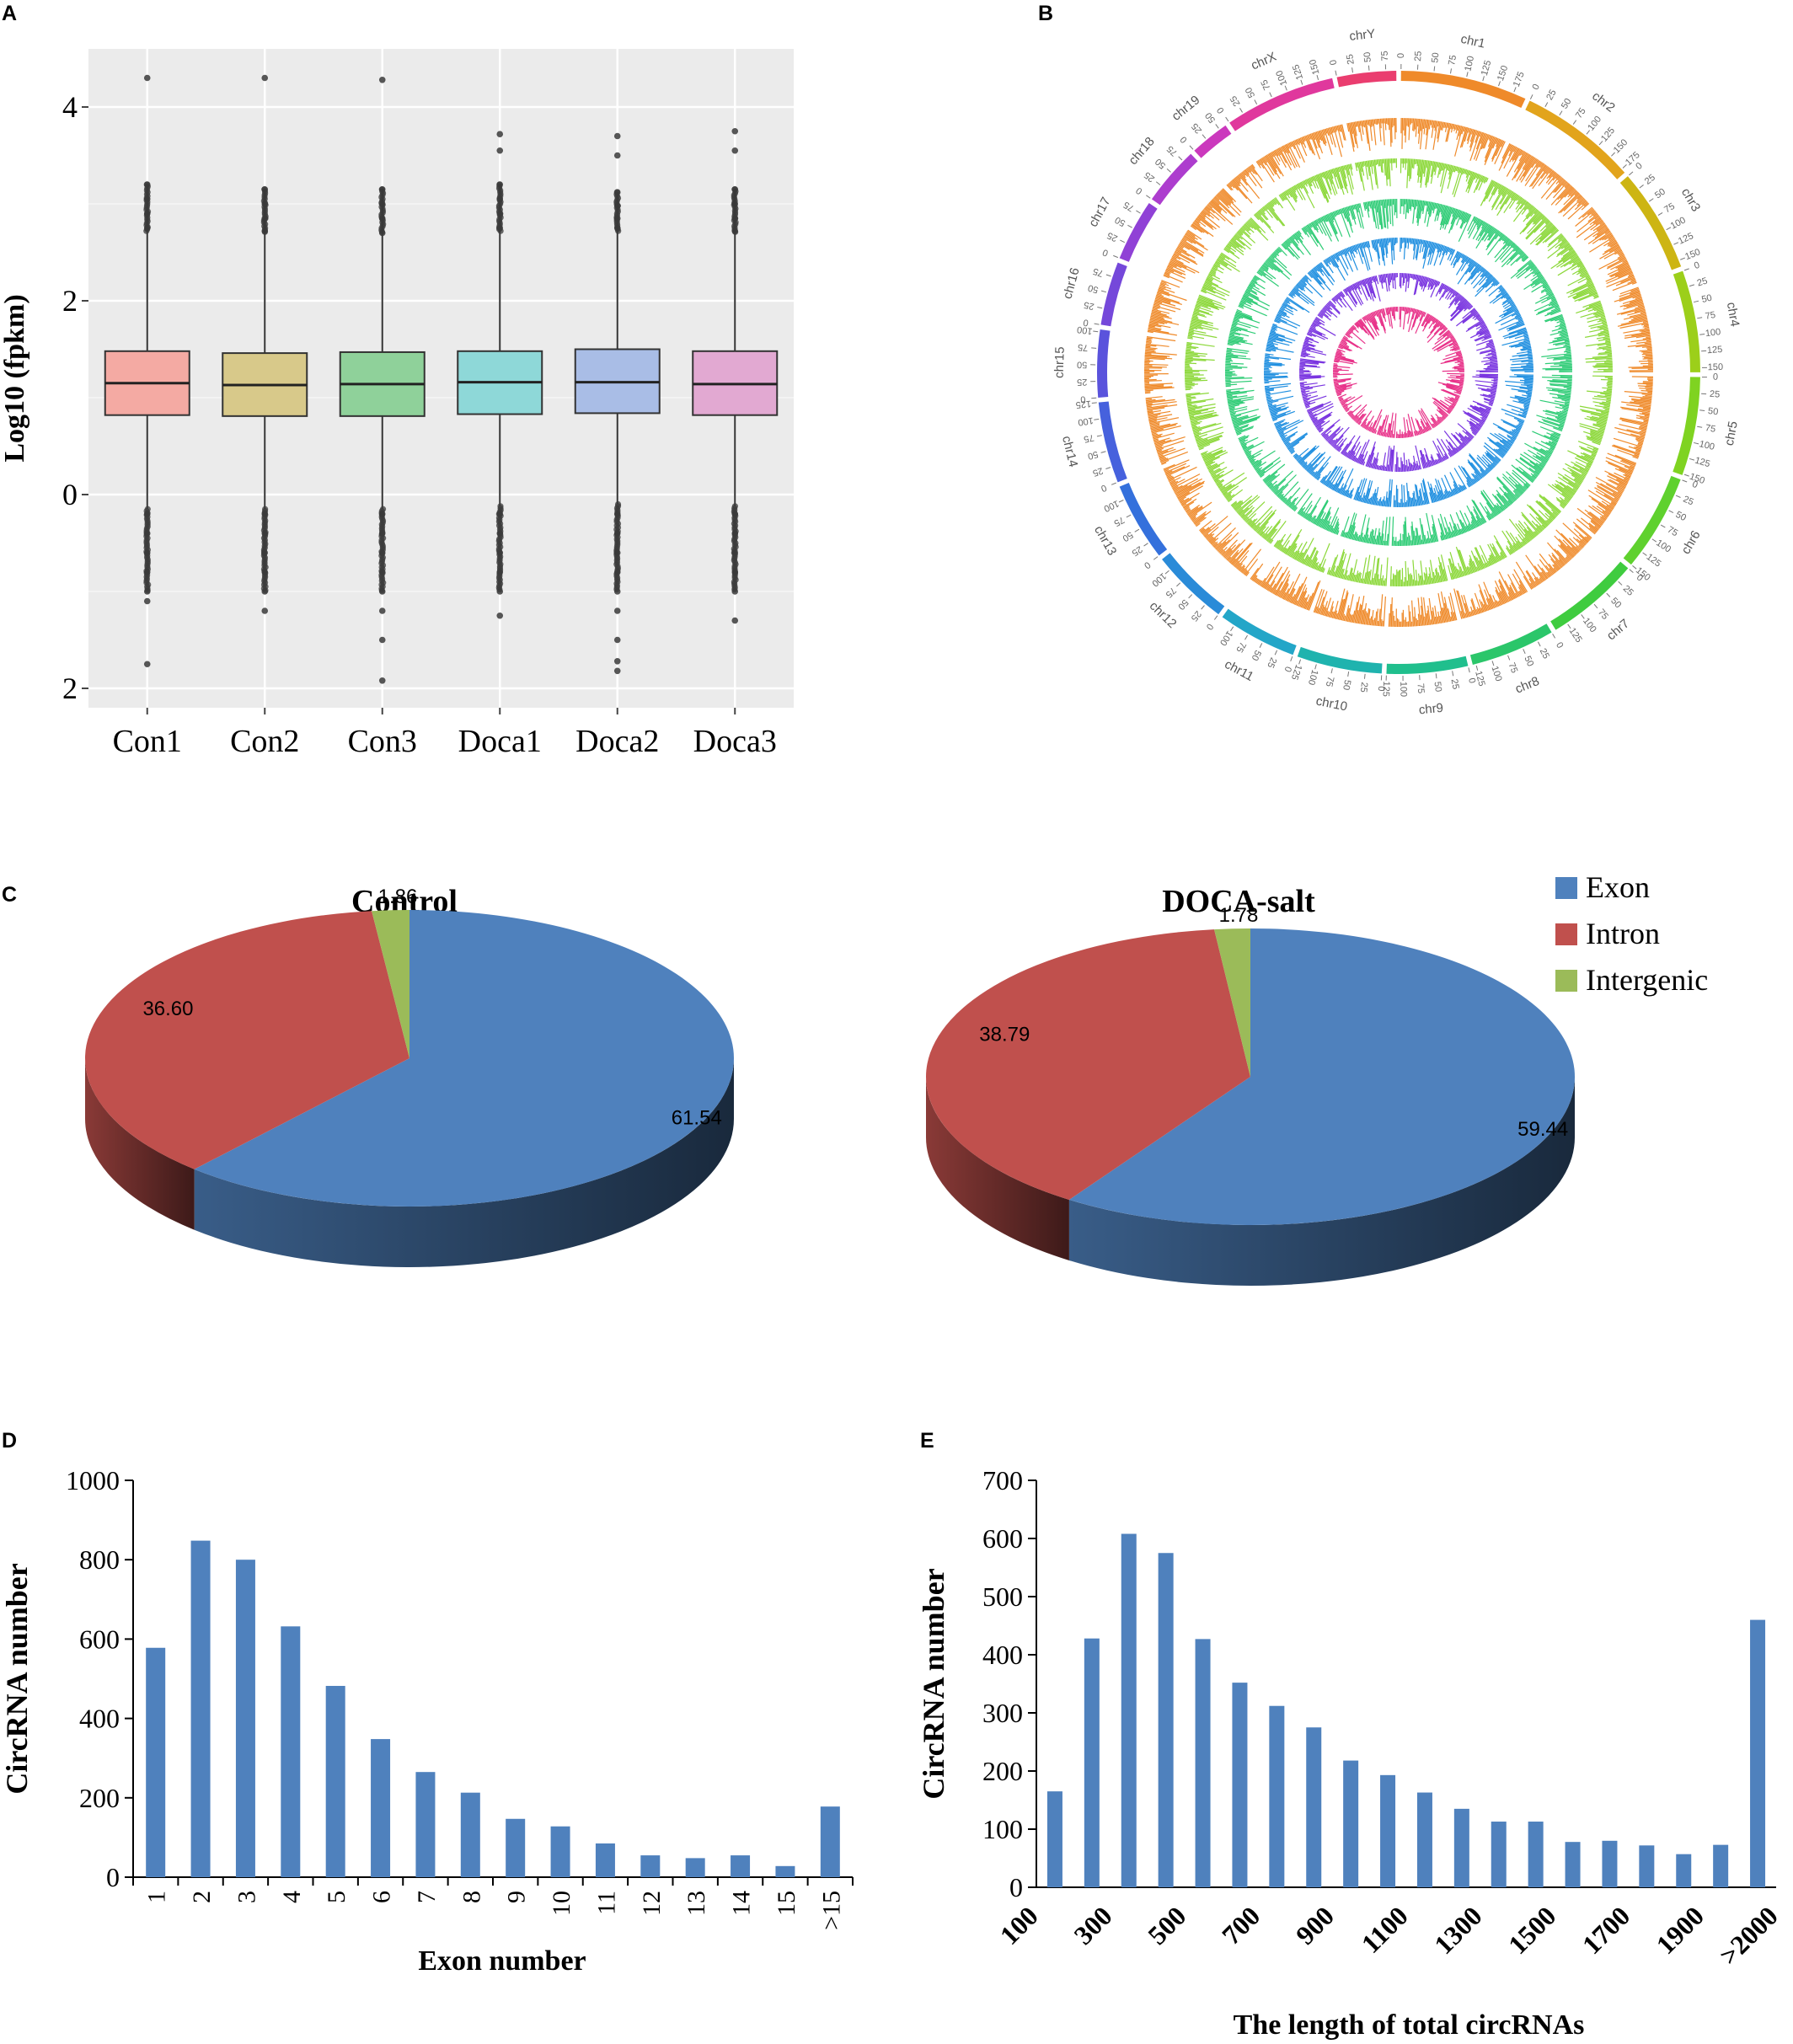  What do you see at coordinates (933, 1683) in the screenshot?
I see `y-axis-title: CircRNA number` at bounding box center [933, 1683].